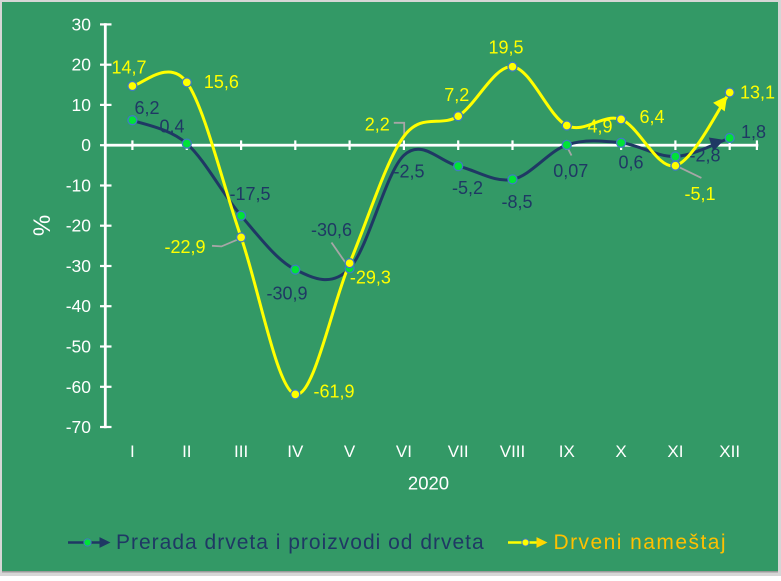 This screenshot has height=581, width=781. Describe the element at coordinates (675, 451) in the screenshot. I see `svg-text: XI` at that location.